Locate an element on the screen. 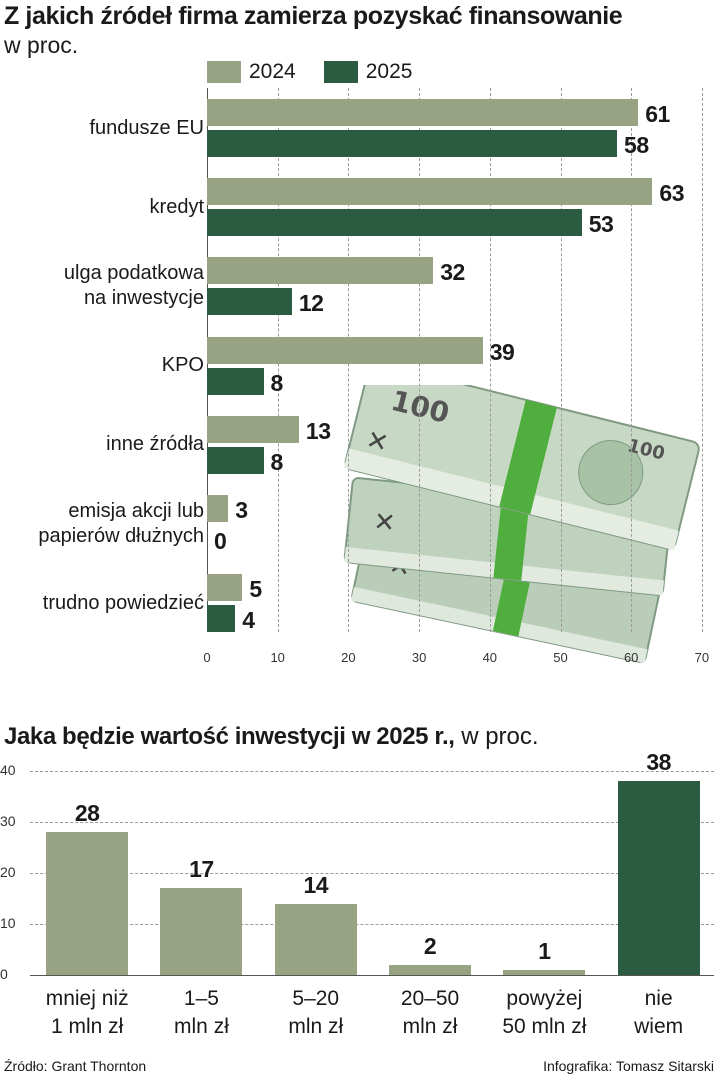 The width and height of the screenshot is (718, 1080). value-label-2025: 53 is located at coordinates (601, 224).